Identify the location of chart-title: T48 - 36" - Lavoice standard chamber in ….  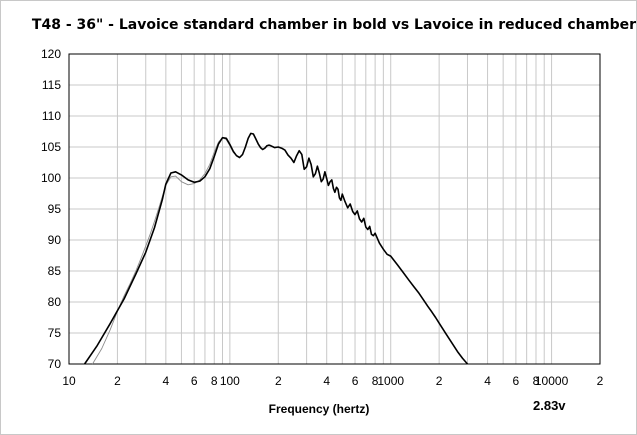
(334, 25).